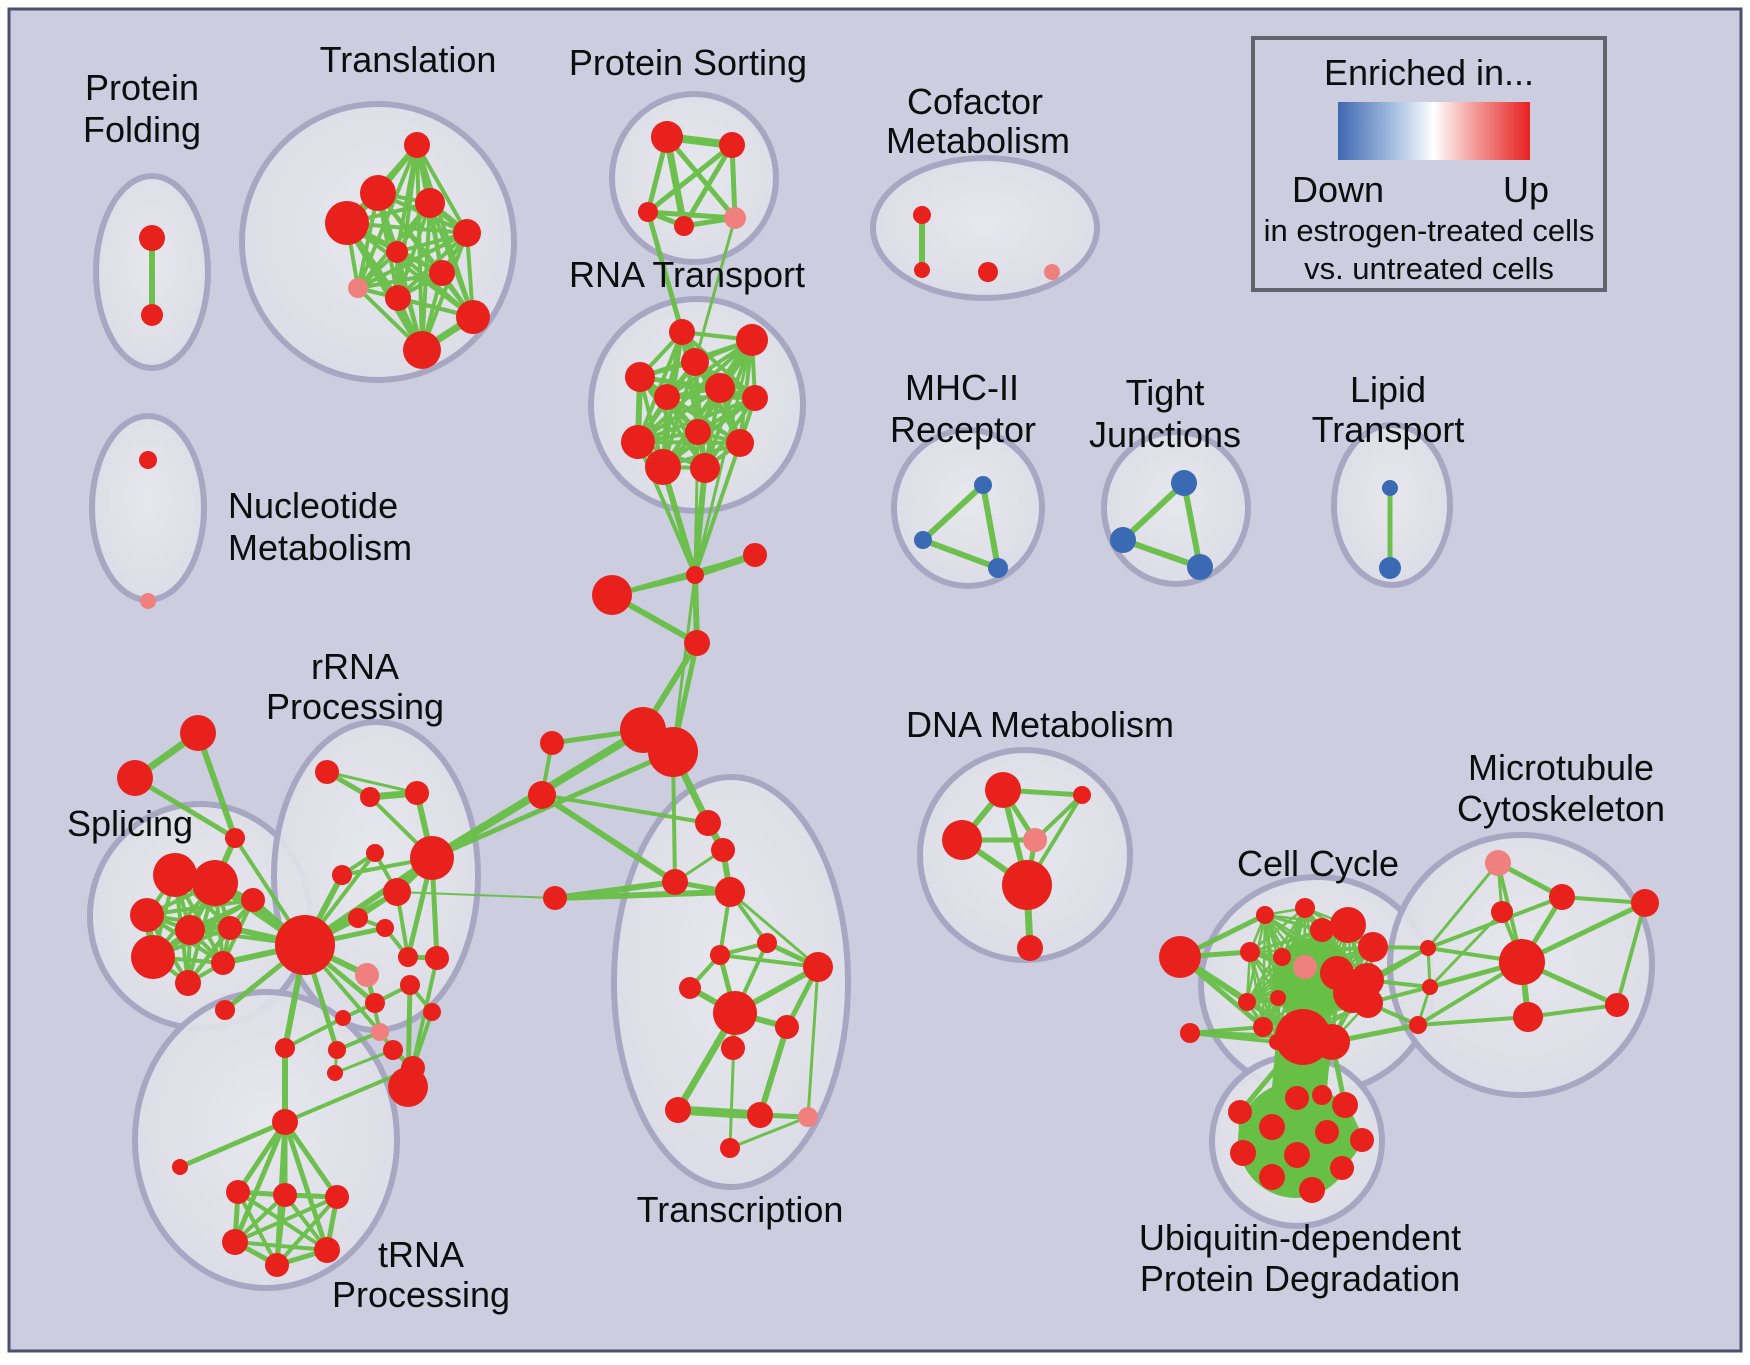  What do you see at coordinates (398, 298) in the screenshot?
I see `node-t9` at bounding box center [398, 298].